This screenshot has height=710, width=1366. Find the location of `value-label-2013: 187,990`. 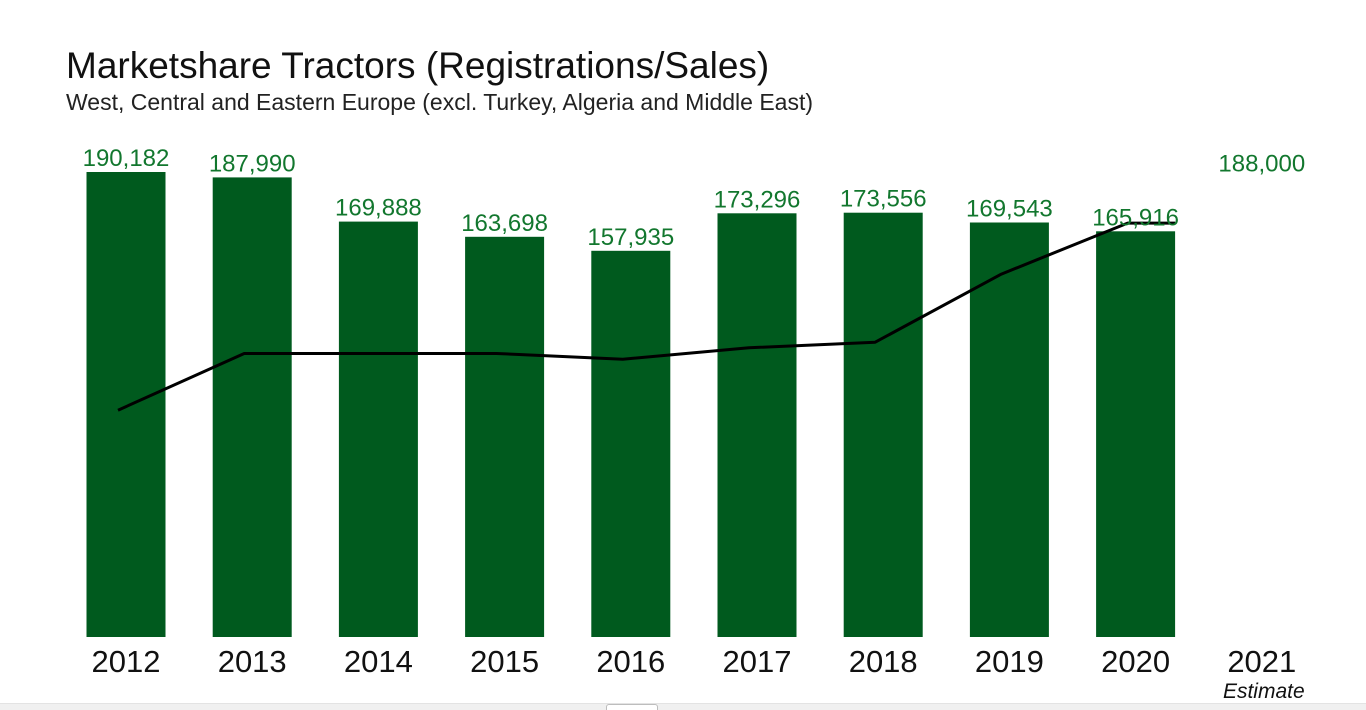

value-label-2013: 187,990 is located at coordinates (252, 163).